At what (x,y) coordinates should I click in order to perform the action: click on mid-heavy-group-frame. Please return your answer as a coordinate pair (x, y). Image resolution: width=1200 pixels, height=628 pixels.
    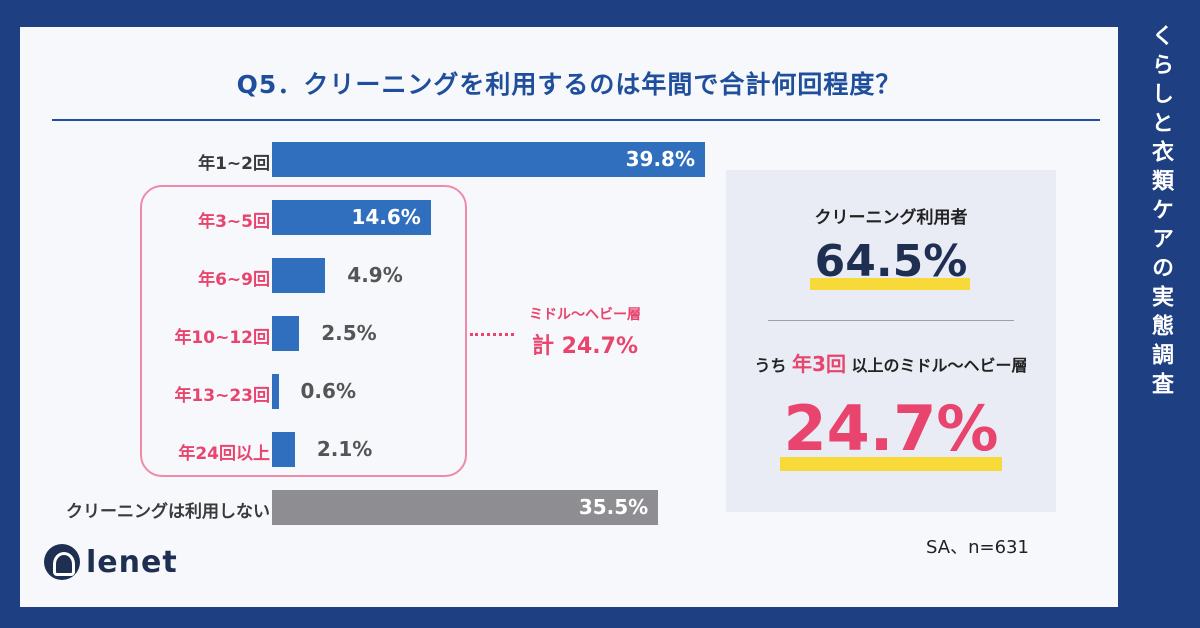
    Looking at the image, I should click on (303, 331).